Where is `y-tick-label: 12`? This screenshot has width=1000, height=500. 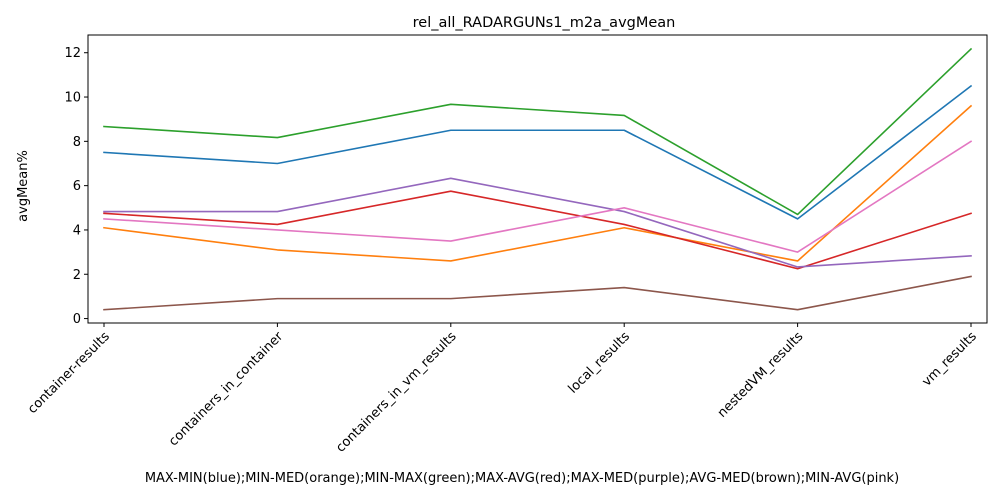
y-tick-label: 12 is located at coordinates (72, 53).